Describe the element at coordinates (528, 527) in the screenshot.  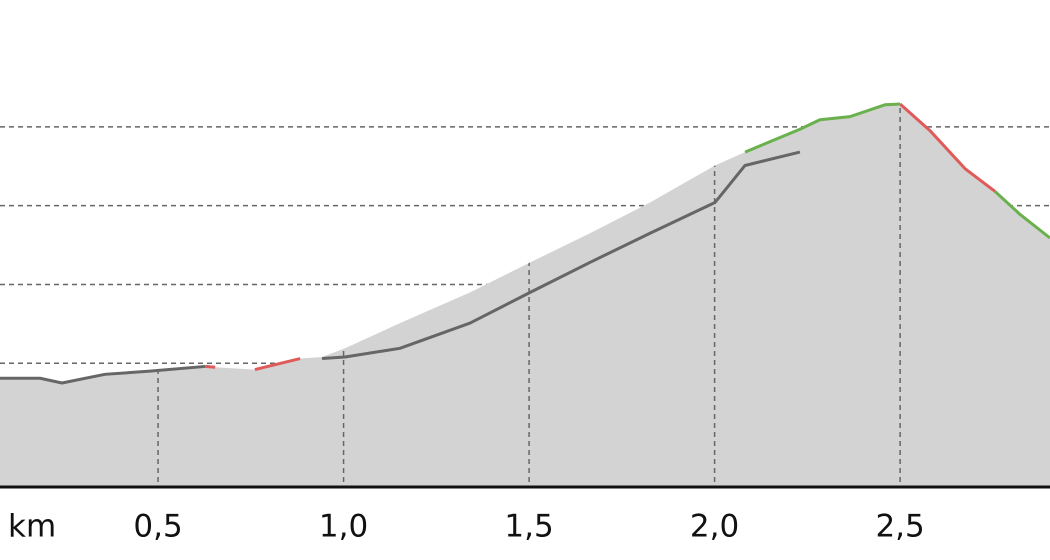
I see `x-tick-label: 1,5` at that location.